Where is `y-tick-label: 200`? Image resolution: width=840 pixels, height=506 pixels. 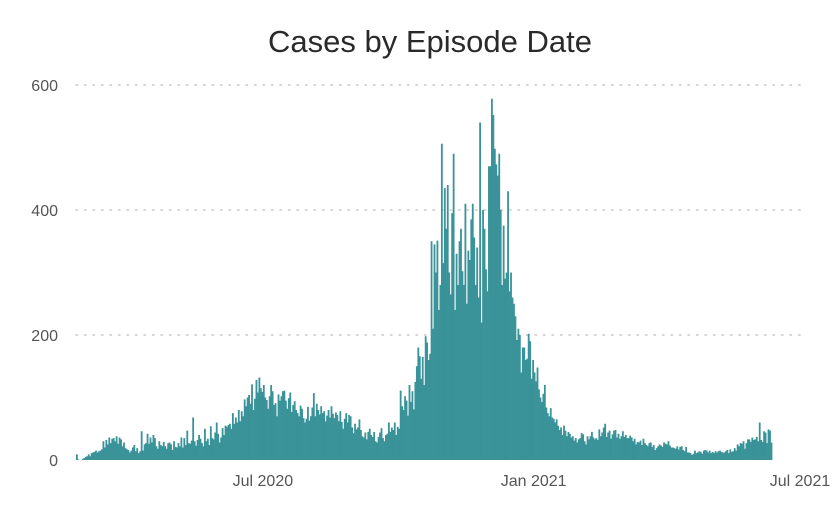 y-tick-label: 200 is located at coordinates (44, 336).